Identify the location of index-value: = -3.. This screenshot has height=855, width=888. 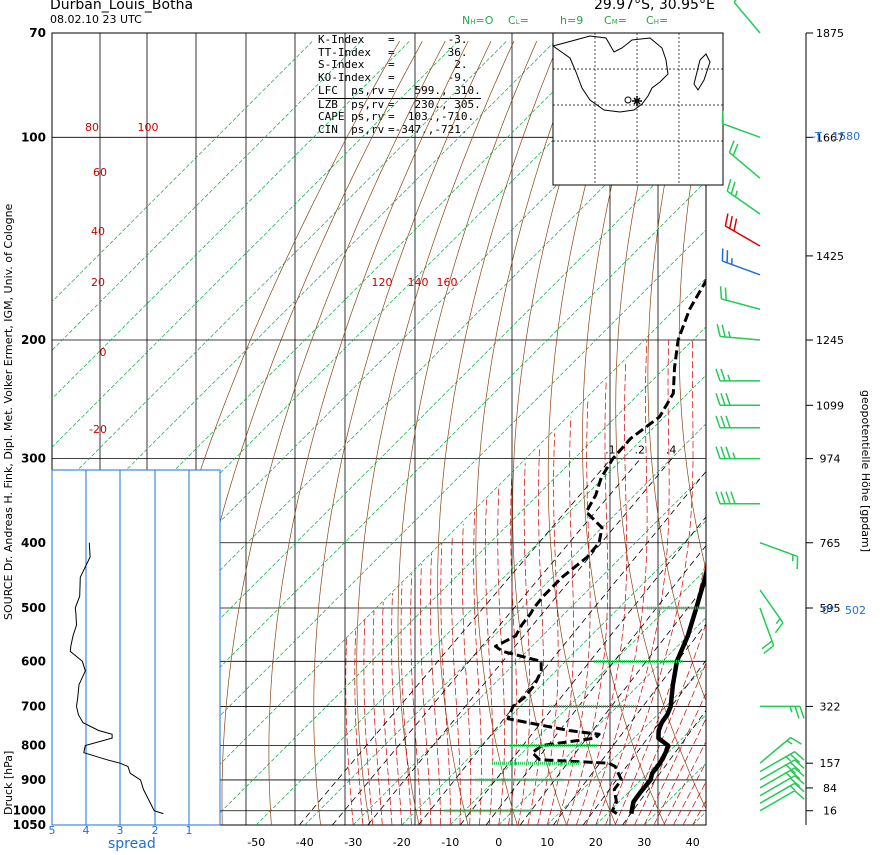
(428, 39).